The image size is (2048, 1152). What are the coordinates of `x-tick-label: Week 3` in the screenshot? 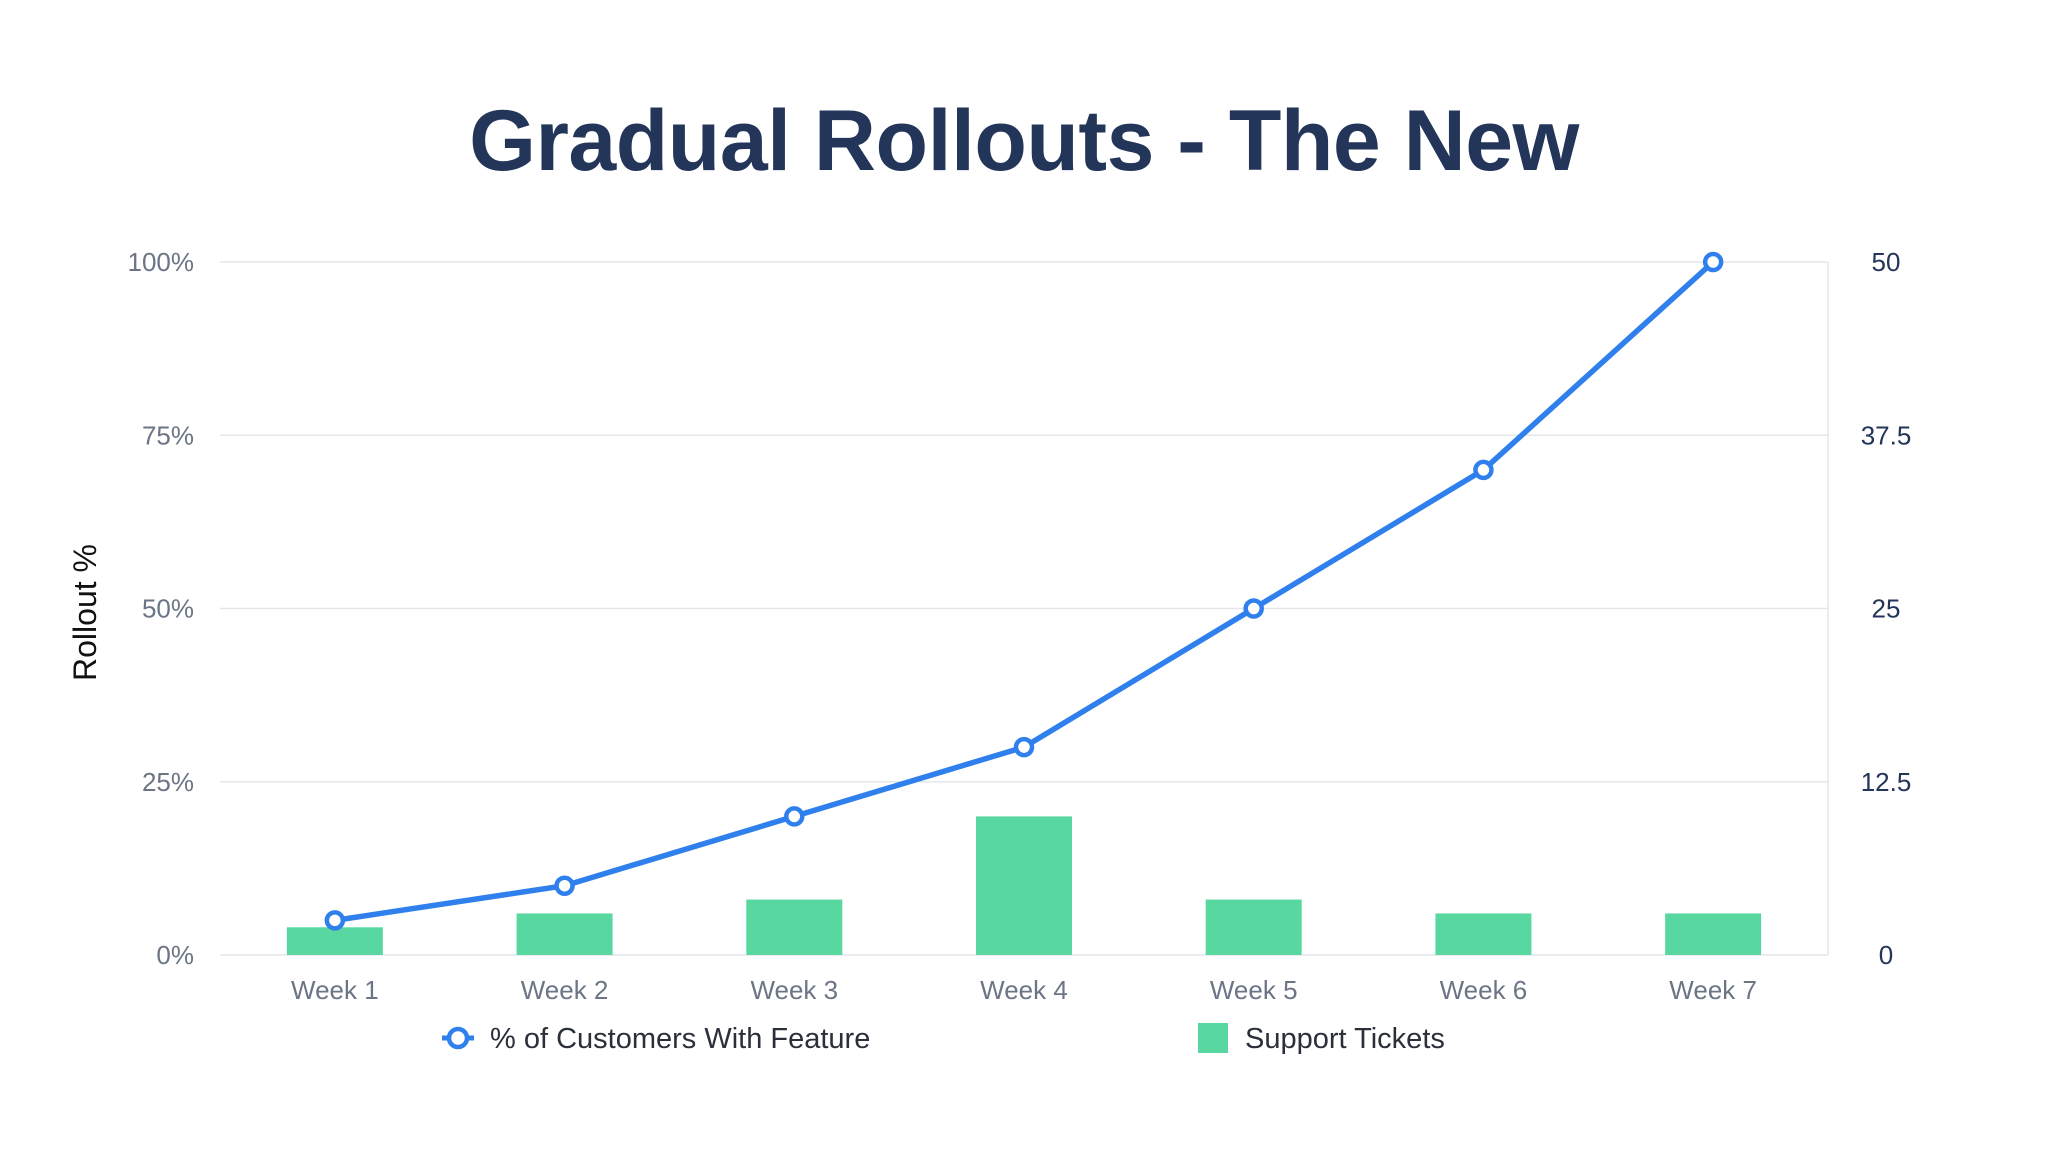 It's located at (794, 990).